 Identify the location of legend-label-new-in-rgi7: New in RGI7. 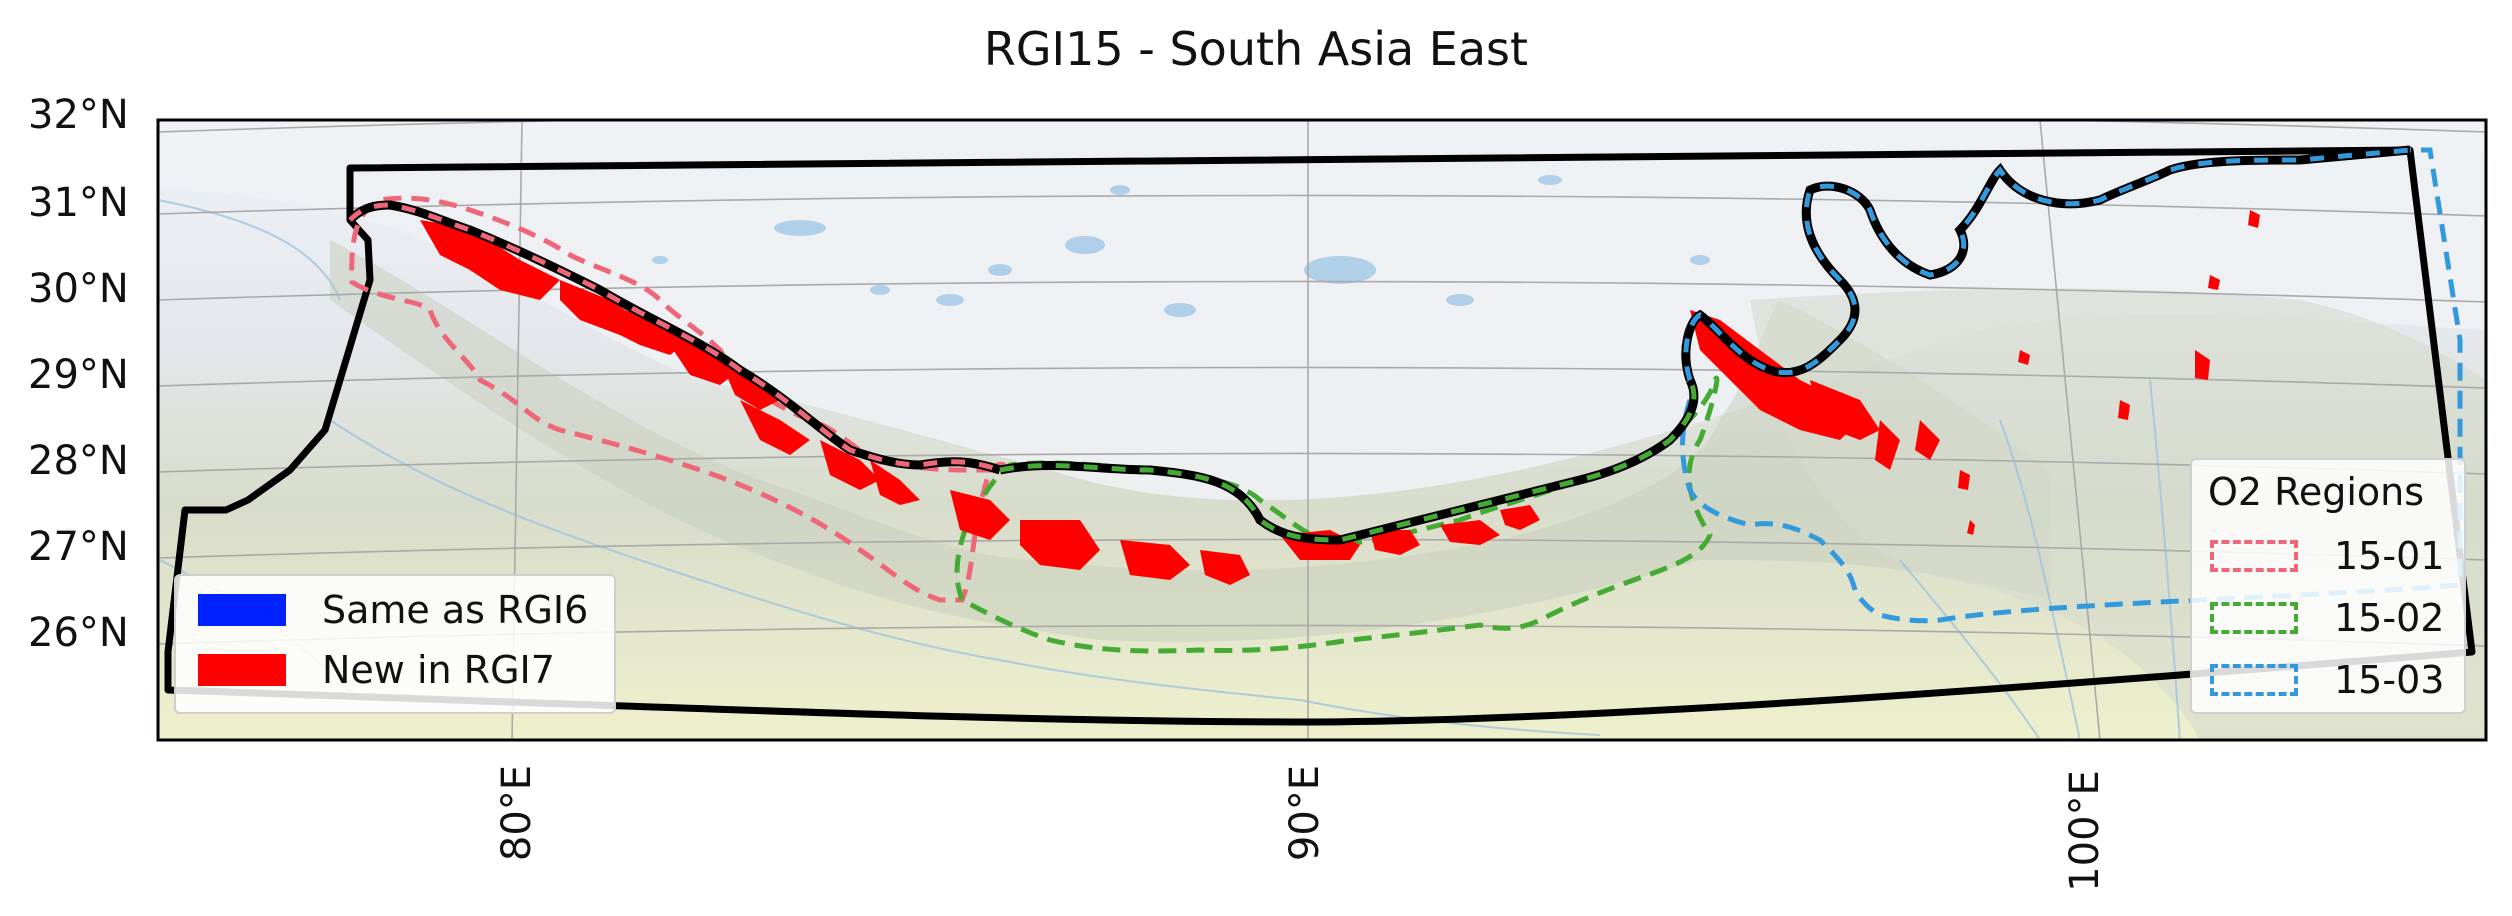
(438, 670).